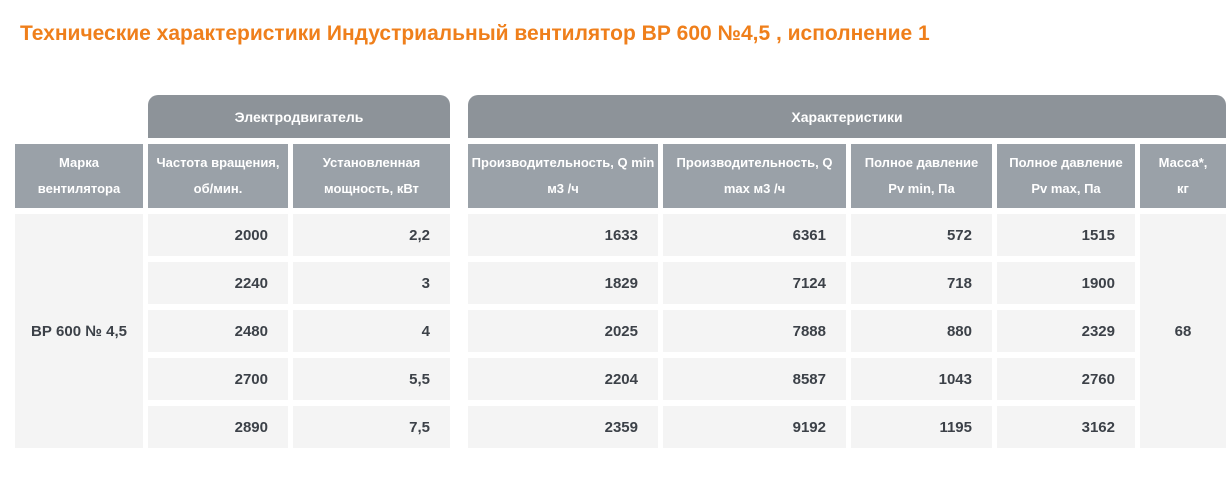 The width and height of the screenshot is (1230, 481). Describe the element at coordinates (921, 379) in the screenshot. I see `cell-pv-min: 1043` at that location.